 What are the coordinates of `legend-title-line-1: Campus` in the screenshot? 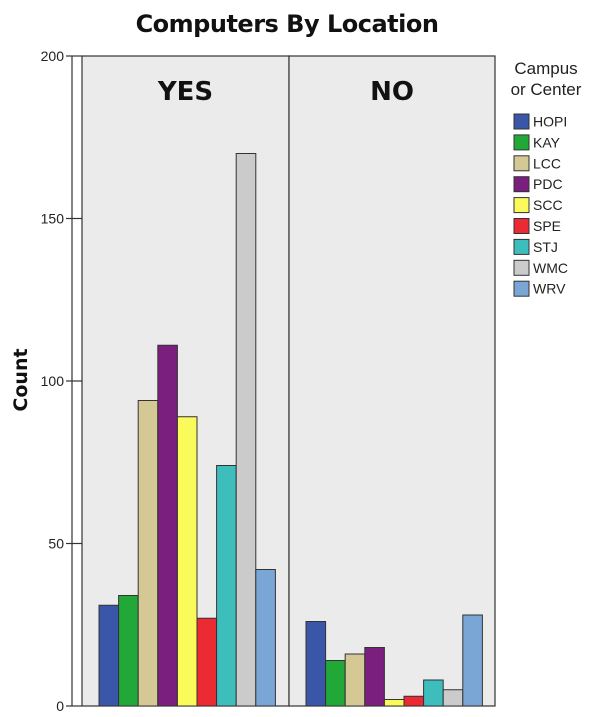 It's located at (545, 68).